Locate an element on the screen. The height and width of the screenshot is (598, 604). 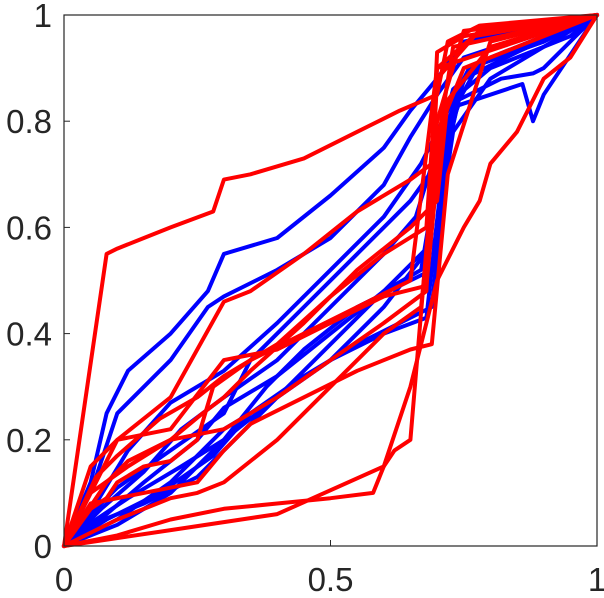
y-tick-label: 0.2 is located at coordinates (29, 440).